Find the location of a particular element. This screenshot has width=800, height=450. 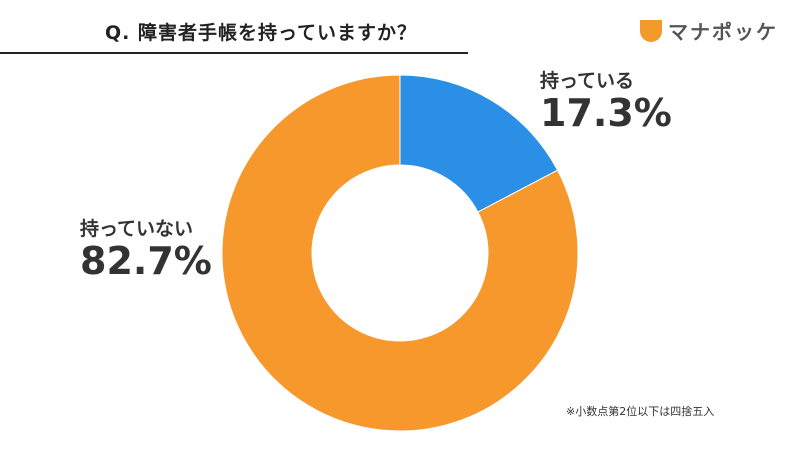

chart-title: Q. 障害者手帳を持っていますか？ is located at coordinates (261, 33).